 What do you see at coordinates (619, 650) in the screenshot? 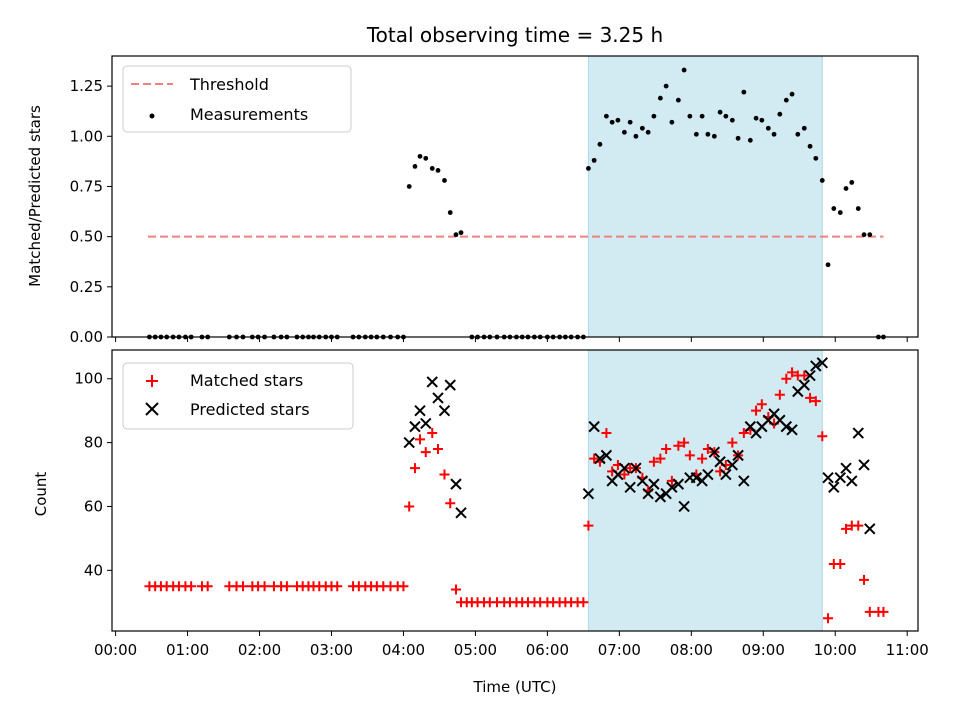
I see `x-tick-label: 07:00` at bounding box center [619, 650].